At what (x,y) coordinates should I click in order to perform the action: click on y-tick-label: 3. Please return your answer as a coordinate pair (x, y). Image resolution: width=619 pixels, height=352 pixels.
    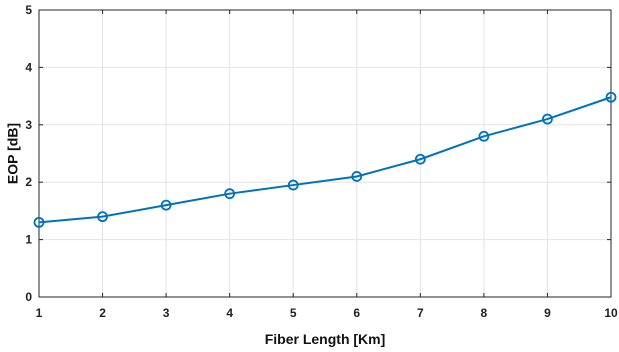
    Looking at the image, I should click on (28, 125).